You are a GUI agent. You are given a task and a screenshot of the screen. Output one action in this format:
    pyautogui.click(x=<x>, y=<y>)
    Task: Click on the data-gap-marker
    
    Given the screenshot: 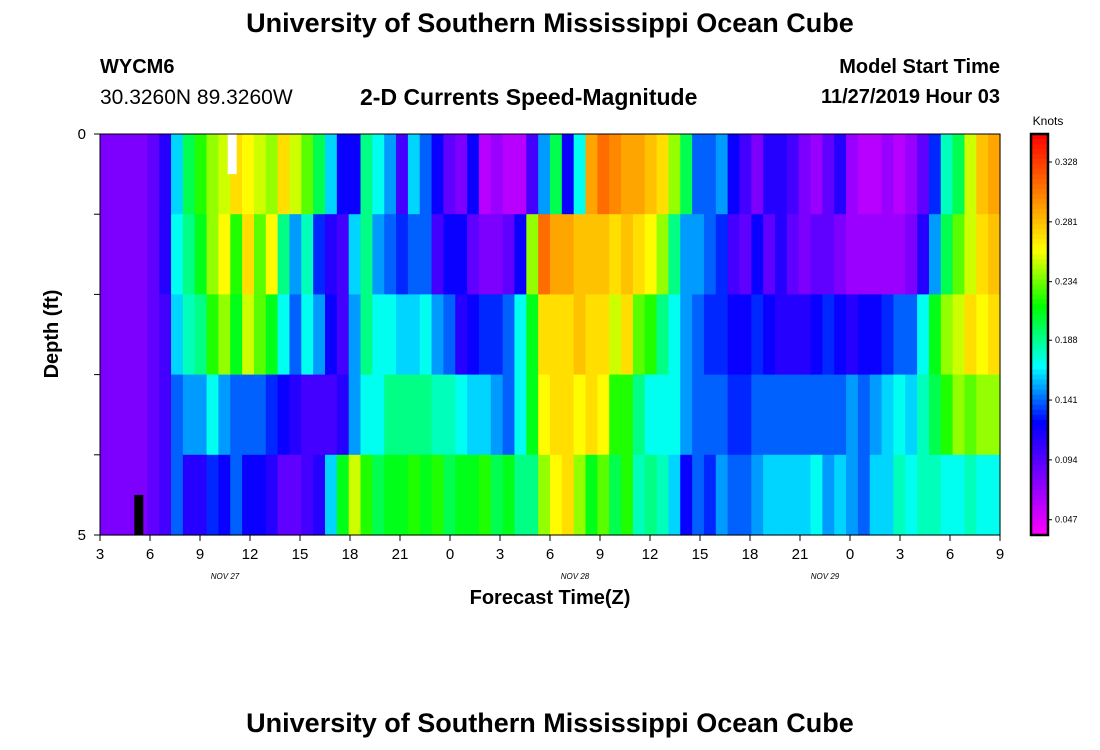 What is the action you would take?
    pyautogui.click(x=232, y=154)
    